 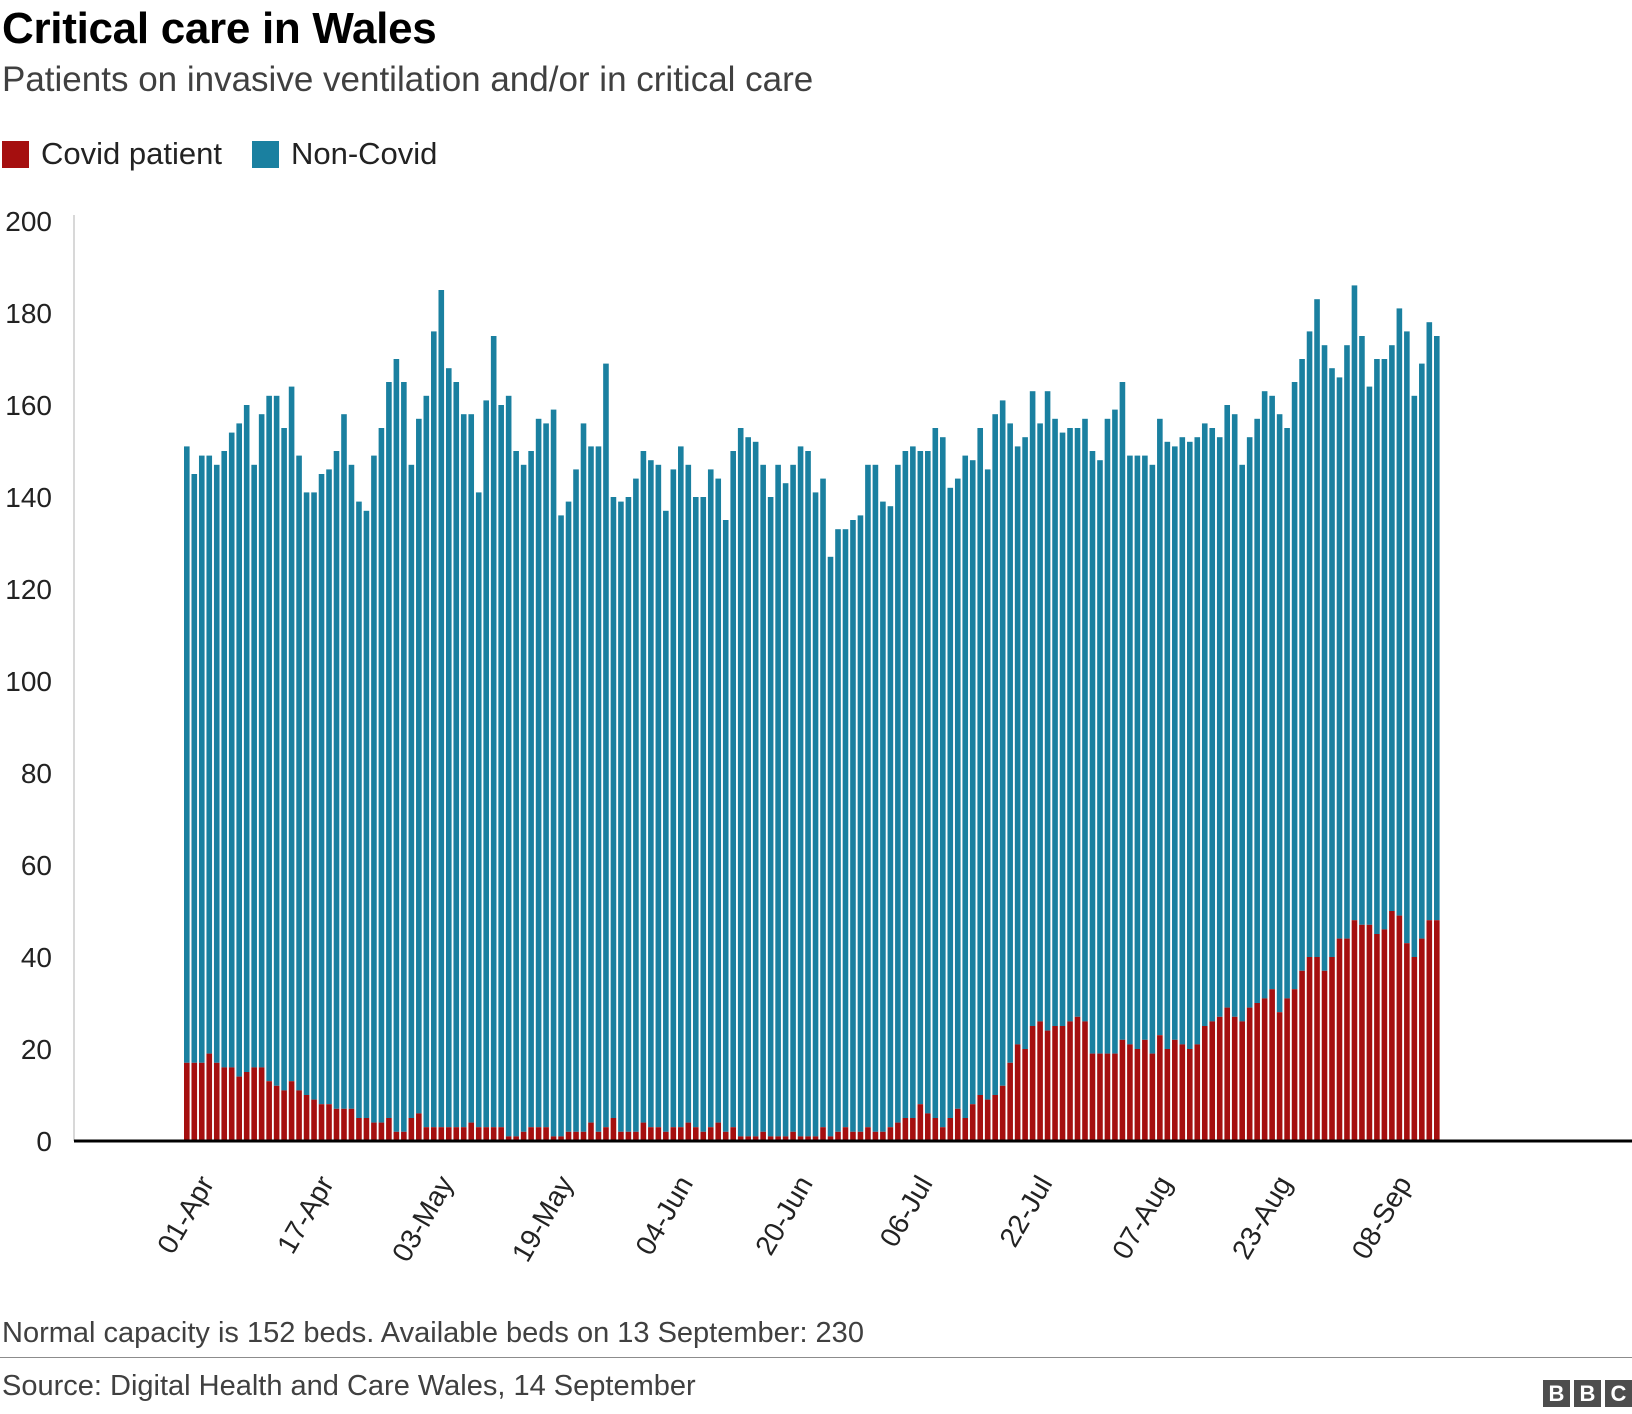 What do you see at coordinates (28, 681) in the screenshot?
I see `y-tick-label: 100` at bounding box center [28, 681].